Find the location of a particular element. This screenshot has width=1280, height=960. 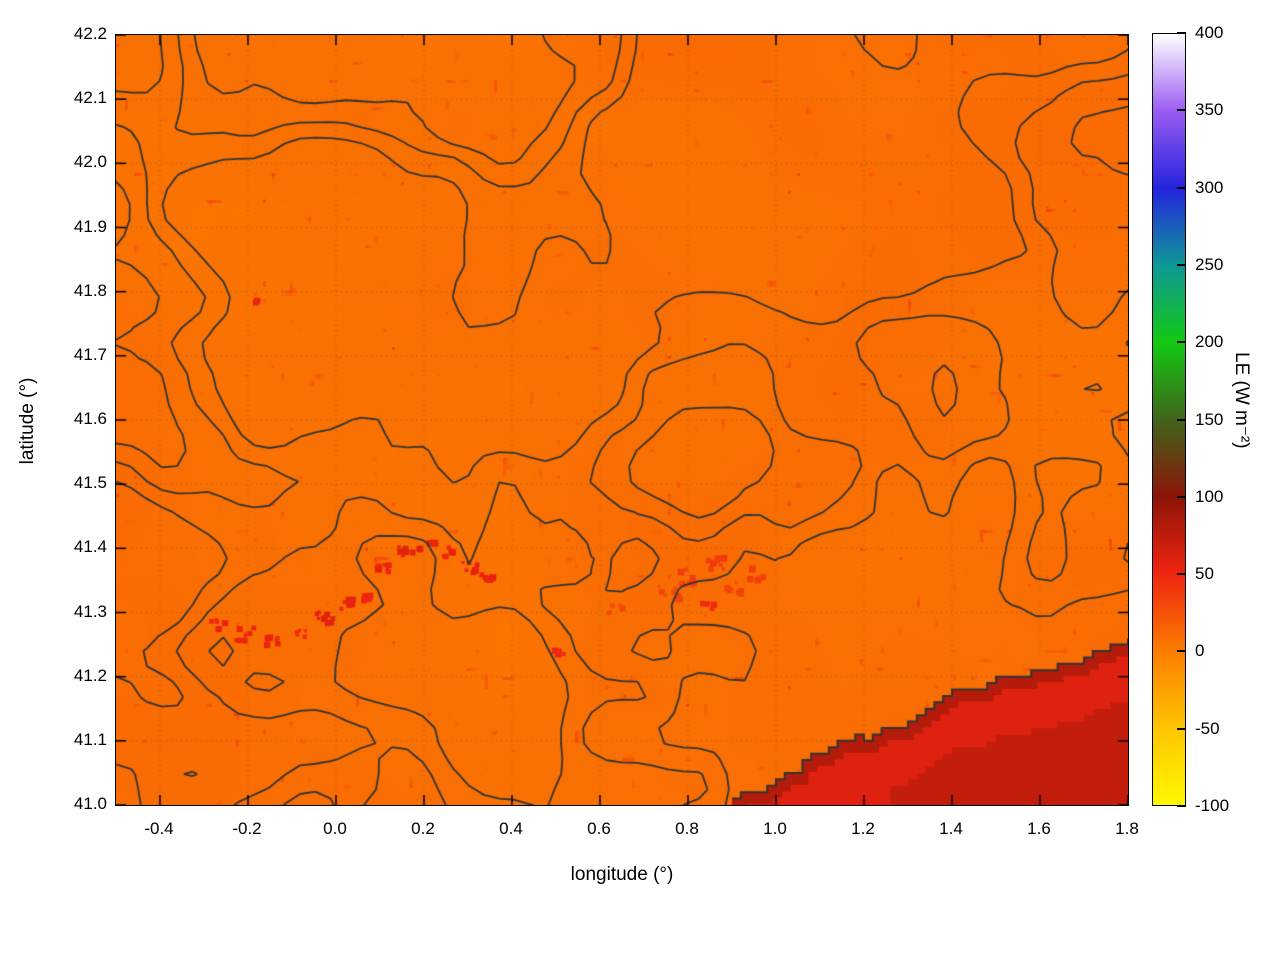

y-tick-label: 41.3 is located at coordinates (90, 611).